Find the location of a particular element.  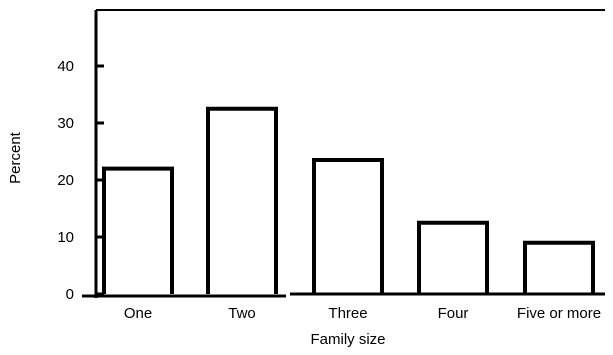

y-tick-label: 30 is located at coordinates (65, 123).